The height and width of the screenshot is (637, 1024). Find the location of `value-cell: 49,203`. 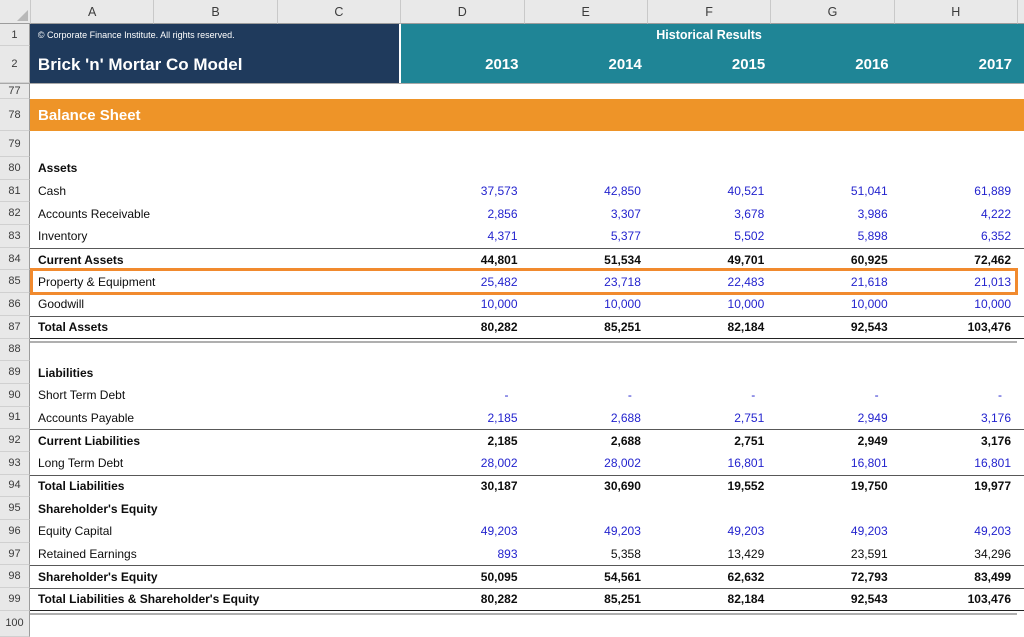

value-cell: 49,203 is located at coordinates (622, 531).